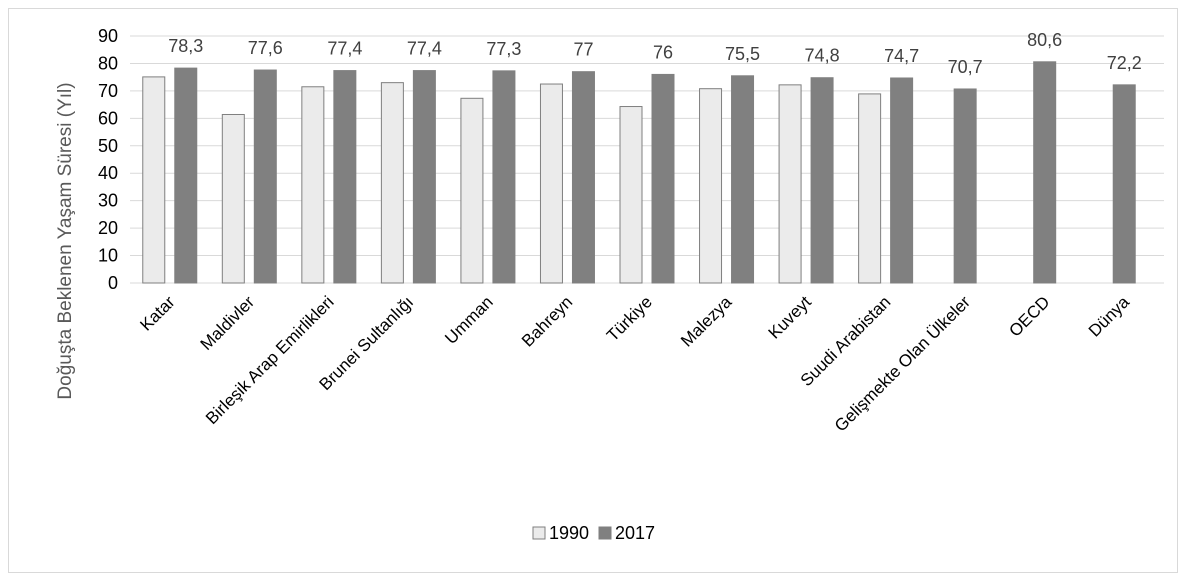  What do you see at coordinates (663, 52) in the screenshot?
I see `data-label-2017: 76` at bounding box center [663, 52].